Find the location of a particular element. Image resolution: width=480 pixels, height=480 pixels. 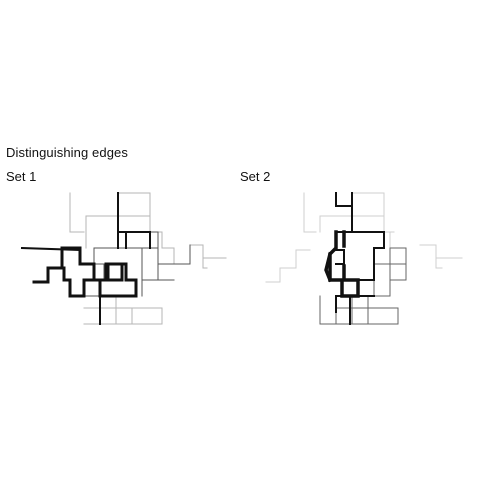

set-1-edge-diagram is located at coordinates (117, 258).